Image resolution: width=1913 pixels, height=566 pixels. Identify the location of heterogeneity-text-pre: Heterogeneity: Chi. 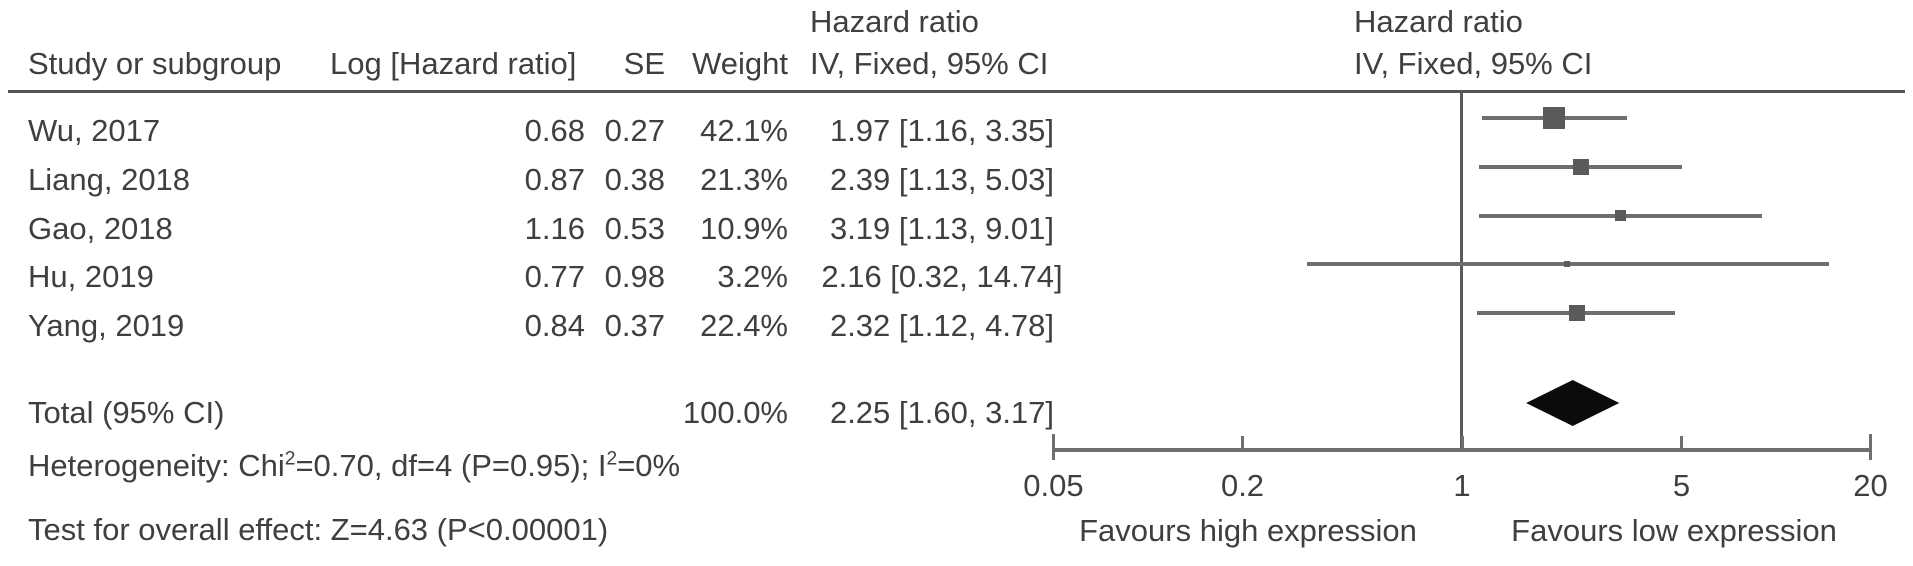
(156, 465).